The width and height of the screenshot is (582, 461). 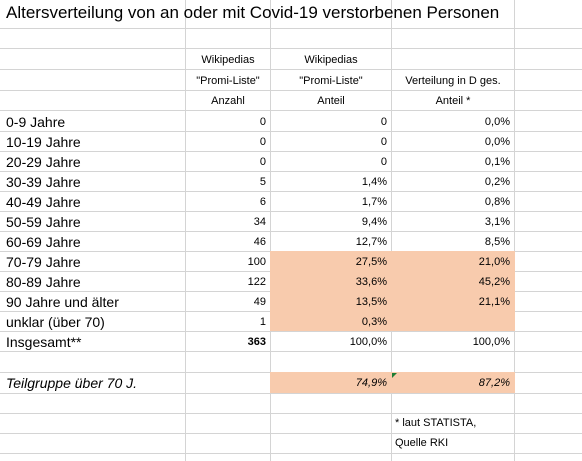 I want to click on row-label: 60-69 Jahre, so click(x=43, y=242).